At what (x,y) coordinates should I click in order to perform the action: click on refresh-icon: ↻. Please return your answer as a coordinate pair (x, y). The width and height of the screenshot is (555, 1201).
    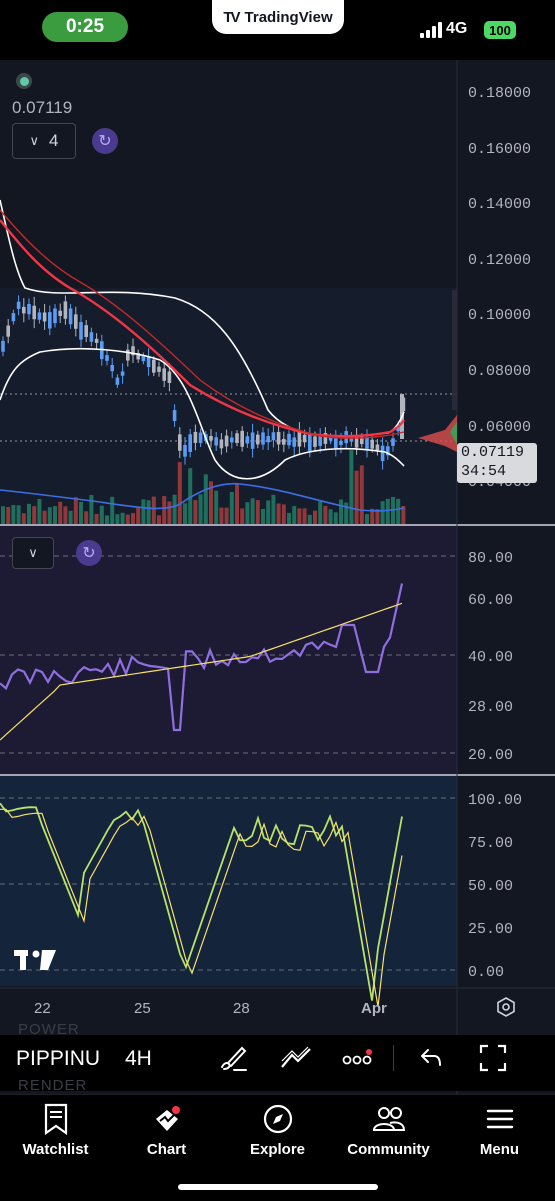
    Looking at the image, I should click on (105, 141).